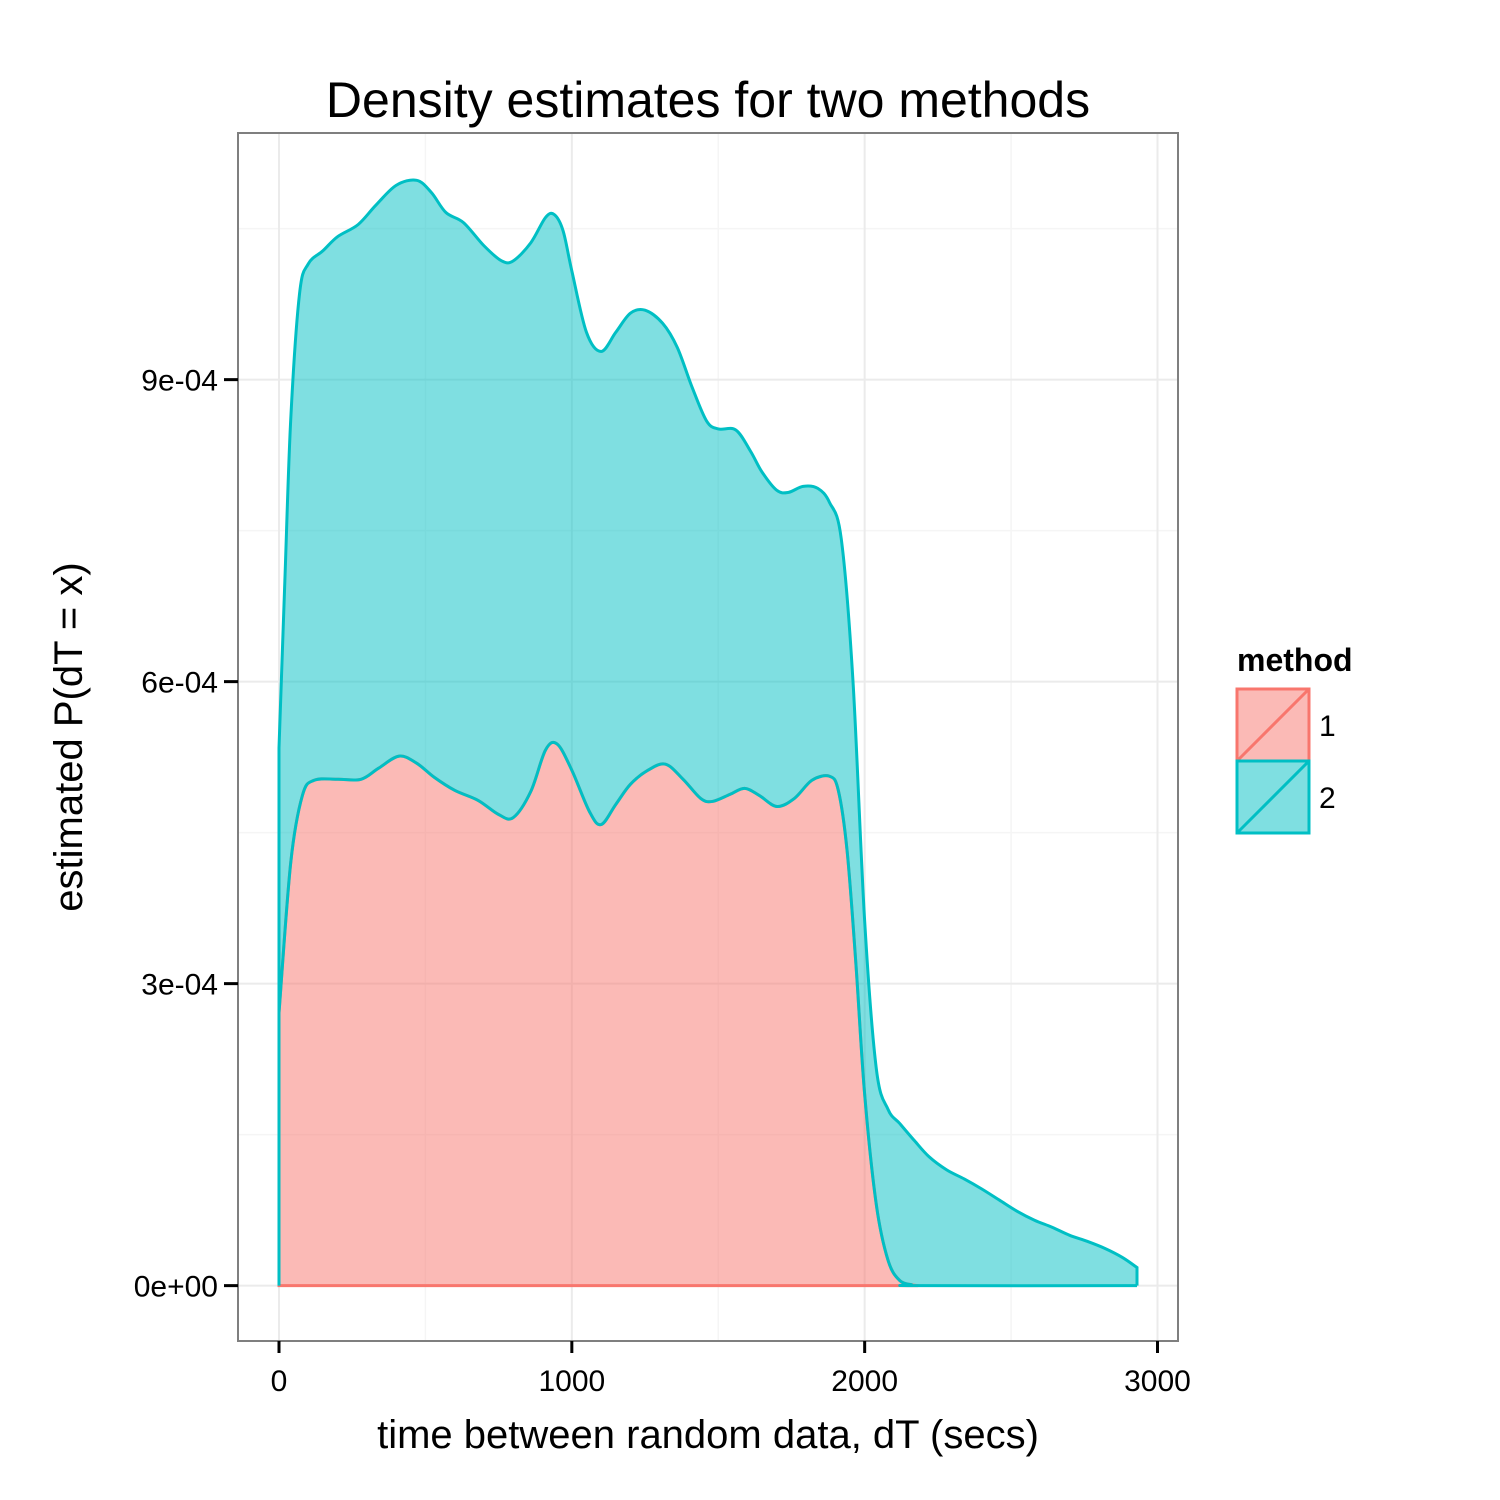  What do you see at coordinates (186, 834) in the screenshot?
I see `y-axis: 0e+00 3e-04 6e-04 9e-04` at bounding box center [186, 834].